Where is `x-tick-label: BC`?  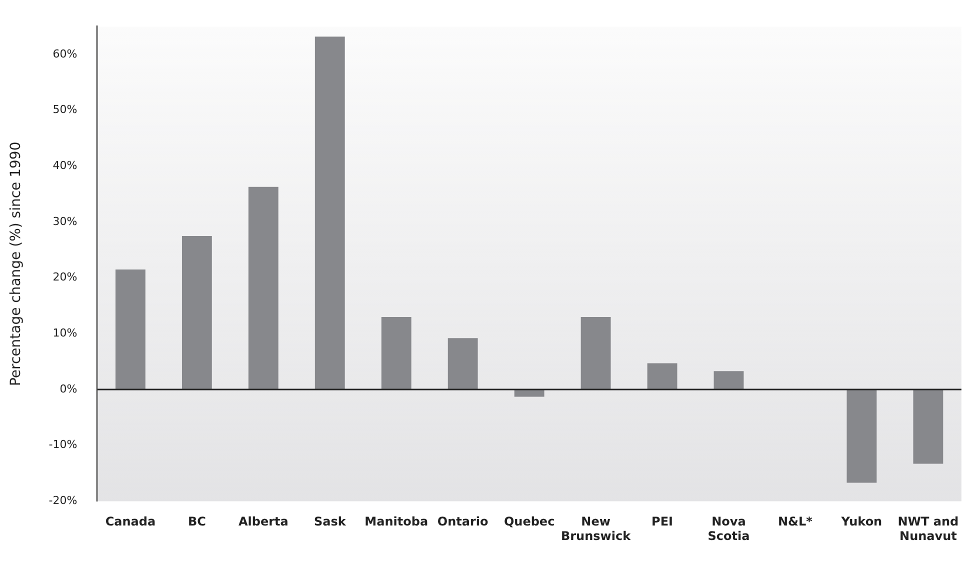 x-tick-label: BC is located at coordinates (197, 521).